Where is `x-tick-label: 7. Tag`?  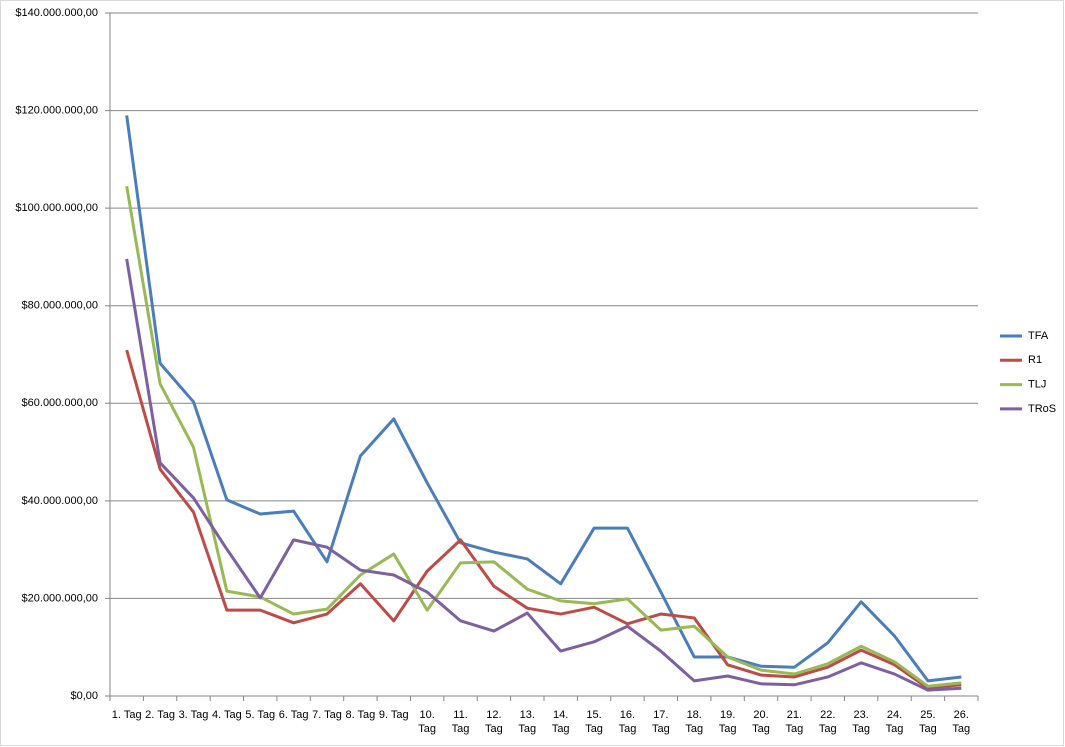 x-tick-label: 7. Tag is located at coordinates (327, 715).